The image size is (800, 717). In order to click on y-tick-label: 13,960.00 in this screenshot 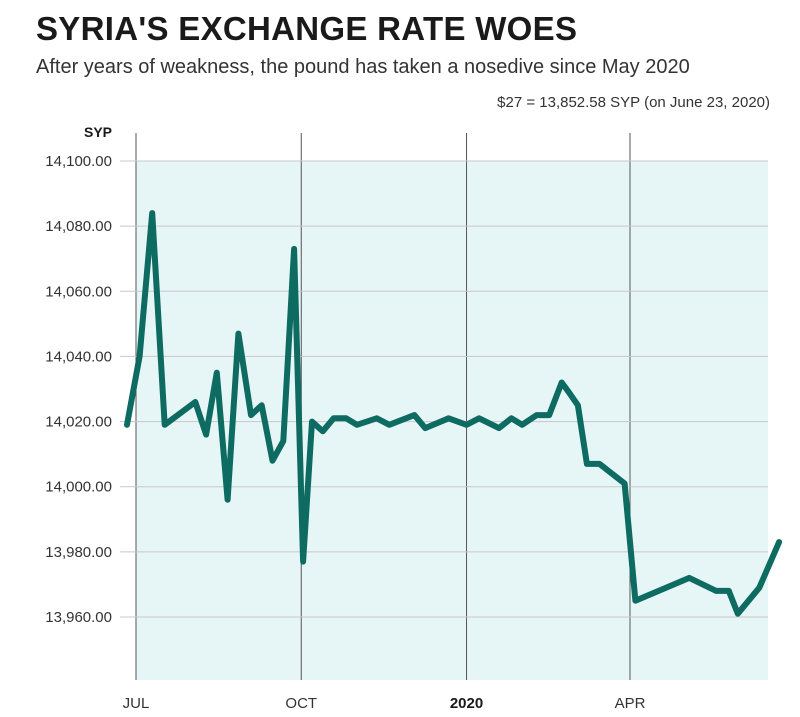, I will do `click(78, 617)`.